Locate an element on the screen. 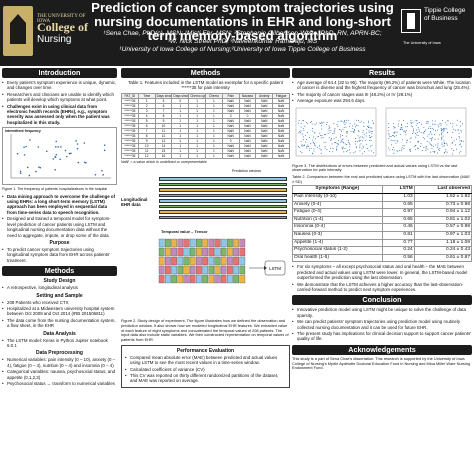 Image resolution: width=474 pixels, height=474 pixels. table-cell: 0.81 ± 1.02 is located at coordinates (443, 220).